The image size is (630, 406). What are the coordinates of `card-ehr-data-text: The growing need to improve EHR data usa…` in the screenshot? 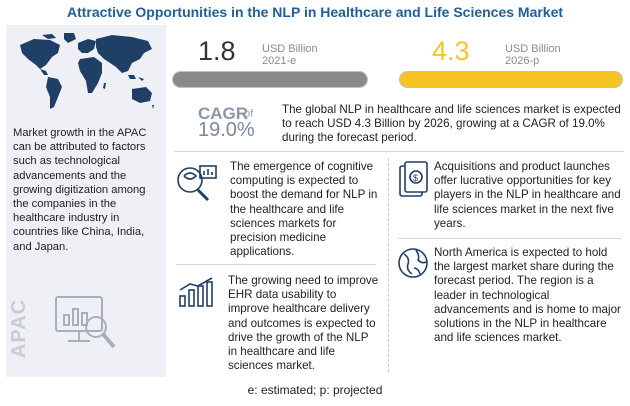 It's located at (303, 323).